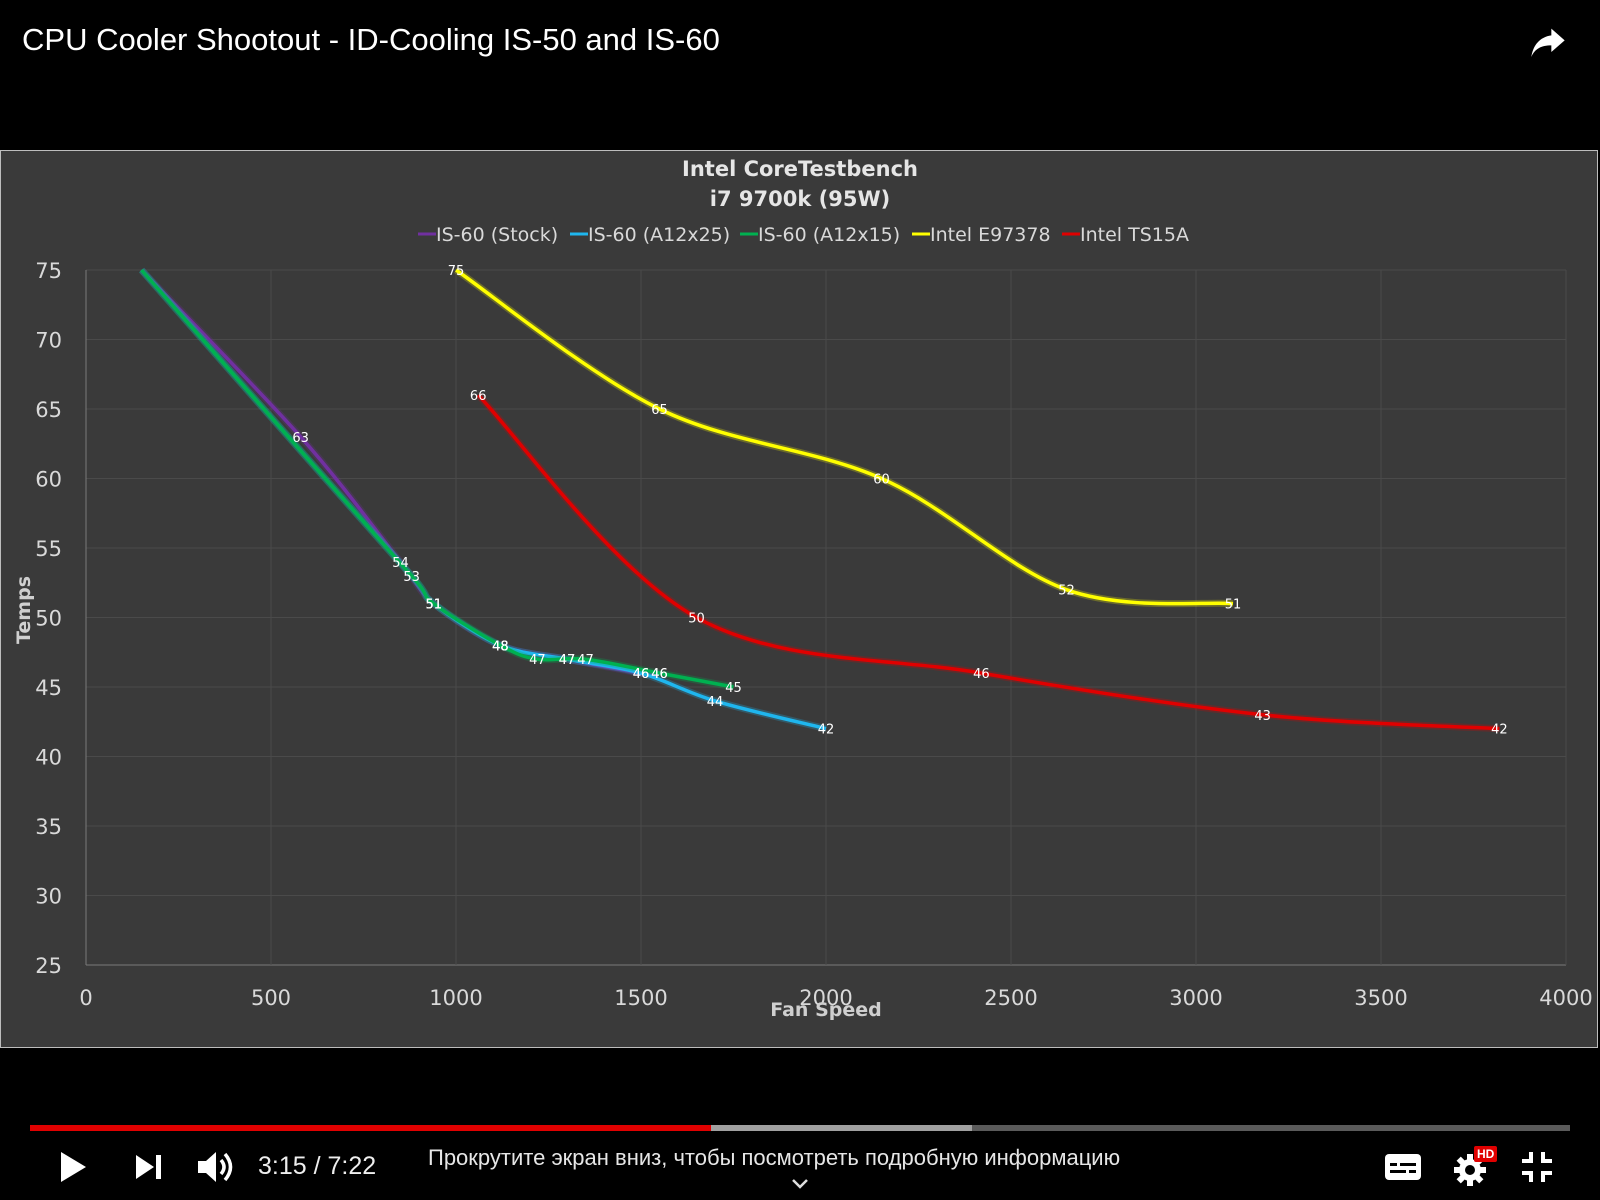 The height and width of the screenshot is (1200, 1600). I want to click on x-tick-label: 2000, so click(825, 998).